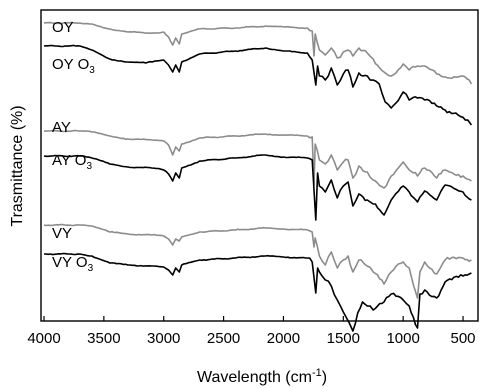 This screenshot has width=482, height=388. Describe the element at coordinates (343, 338) in the screenshot. I see `x-tick-label: 1500` at that location.